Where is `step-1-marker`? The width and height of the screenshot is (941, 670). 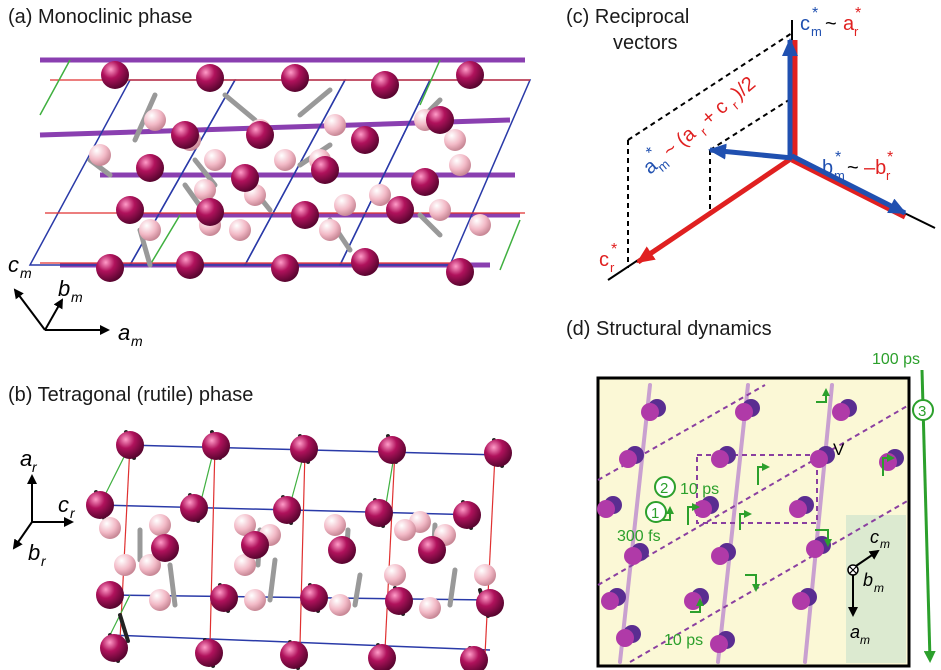
step-1-marker is located at coordinates (656, 512).